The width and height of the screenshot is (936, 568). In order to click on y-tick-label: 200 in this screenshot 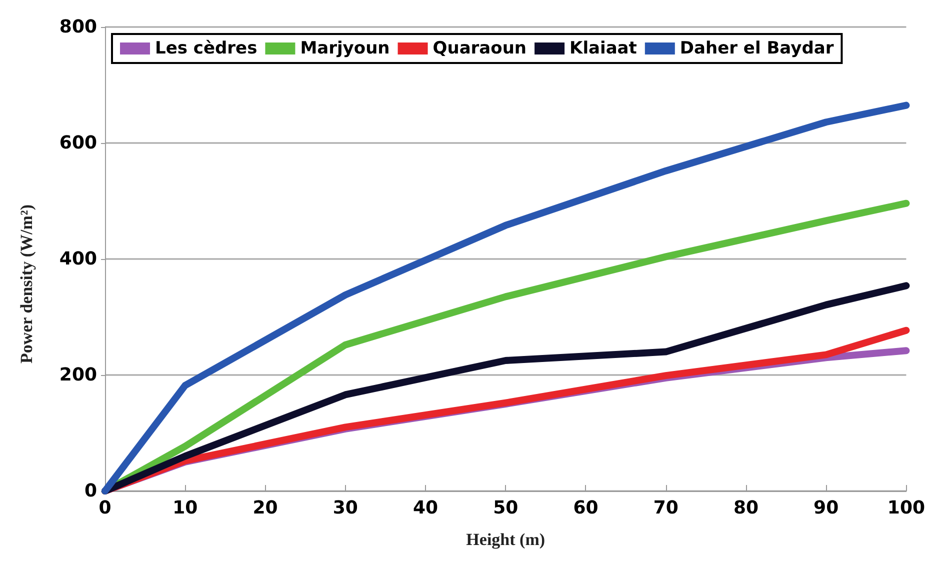, I will do `click(78, 375)`.